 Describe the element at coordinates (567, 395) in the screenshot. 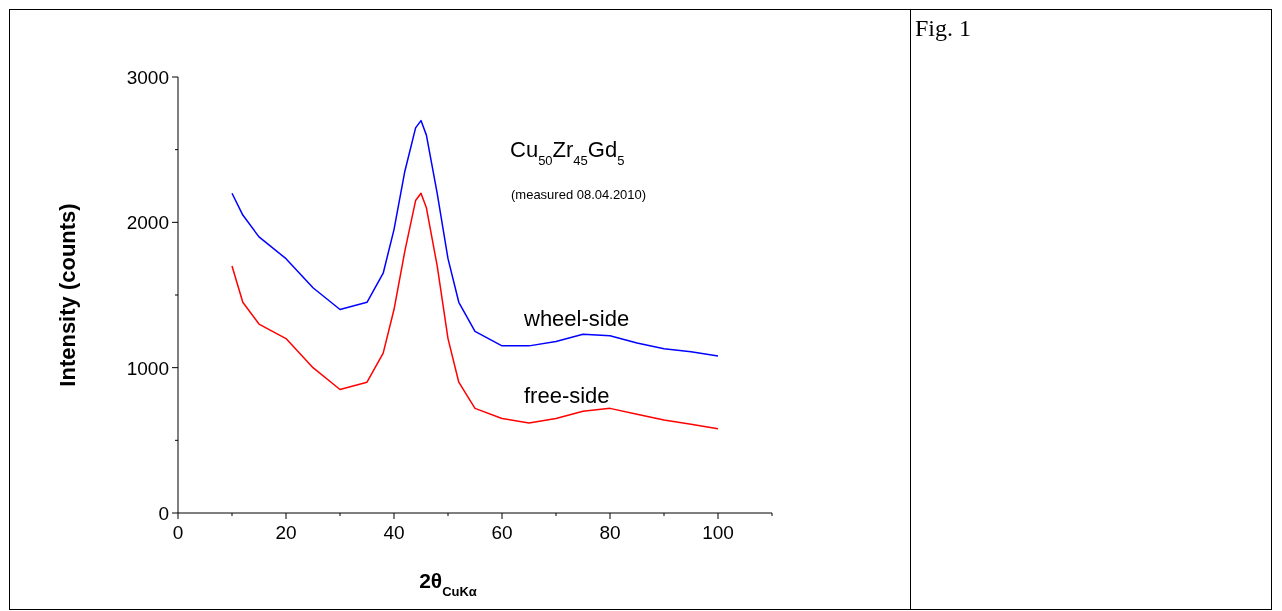

I see `series-label: free-side` at that location.